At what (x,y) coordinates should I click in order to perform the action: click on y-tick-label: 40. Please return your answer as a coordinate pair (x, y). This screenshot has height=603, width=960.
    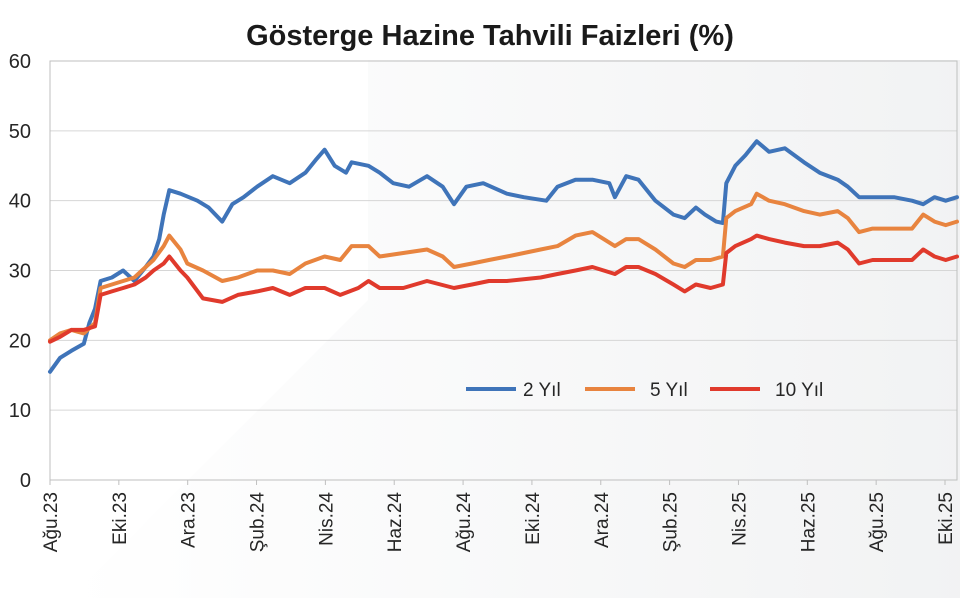
    Looking at the image, I should click on (20, 202).